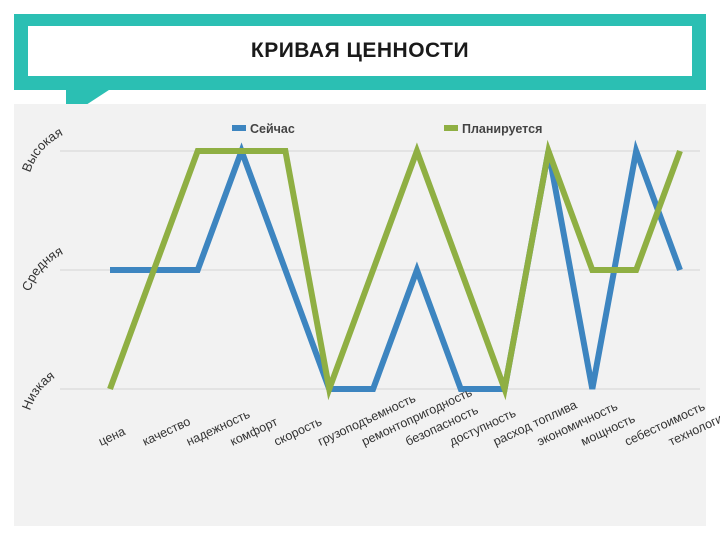  Describe the element at coordinates (298, 431) in the screenshot. I see `x-category-label: скорость` at that location.